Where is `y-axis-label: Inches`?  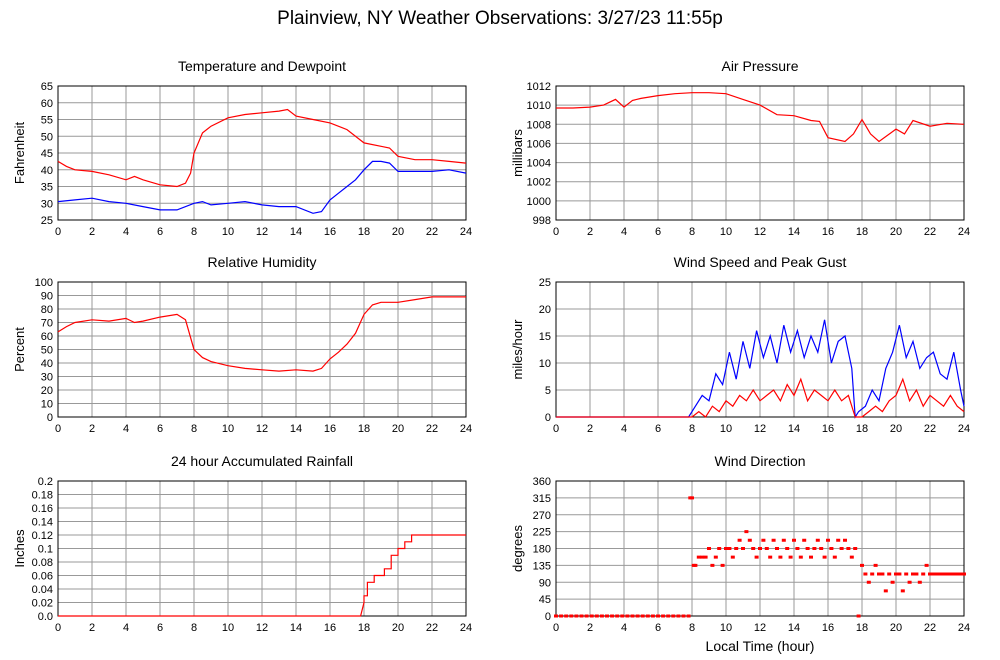 y-axis-label: Inches is located at coordinates (19, 548).